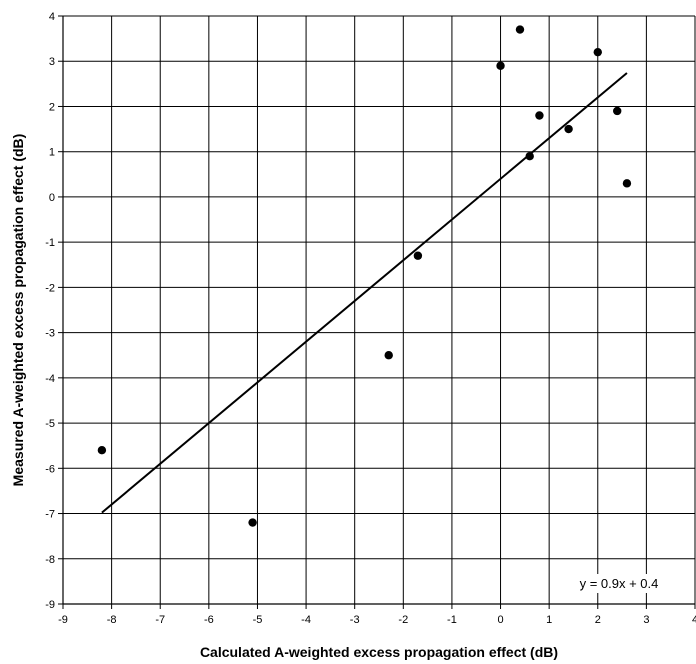 The height and width of the screenshot is (664, 696). Describe the element at coordinates (209, 620) in the screenshot. I see `x-tick-label: -6` at that location.